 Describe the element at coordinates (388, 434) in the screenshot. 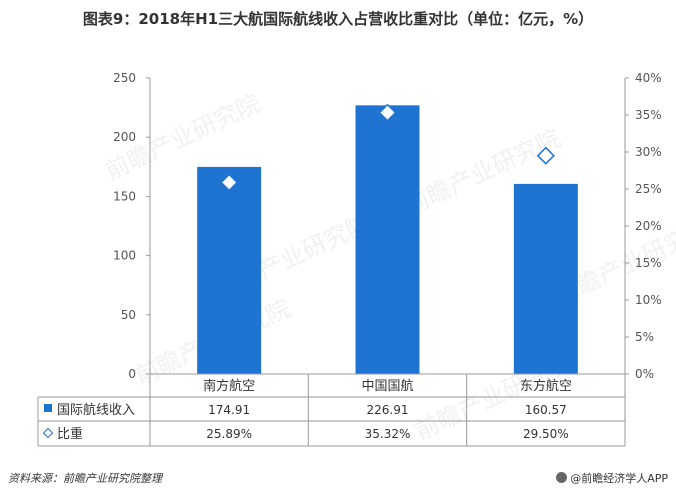

I see `table-value: 35.32%` at that location.